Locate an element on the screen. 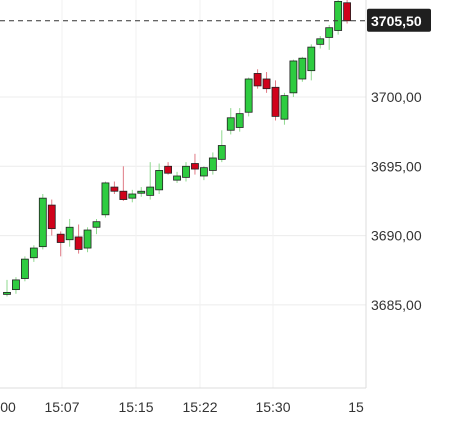 The image size is (449, 430). x-tick-label: 15:15 is located at coordinates (135, 407).